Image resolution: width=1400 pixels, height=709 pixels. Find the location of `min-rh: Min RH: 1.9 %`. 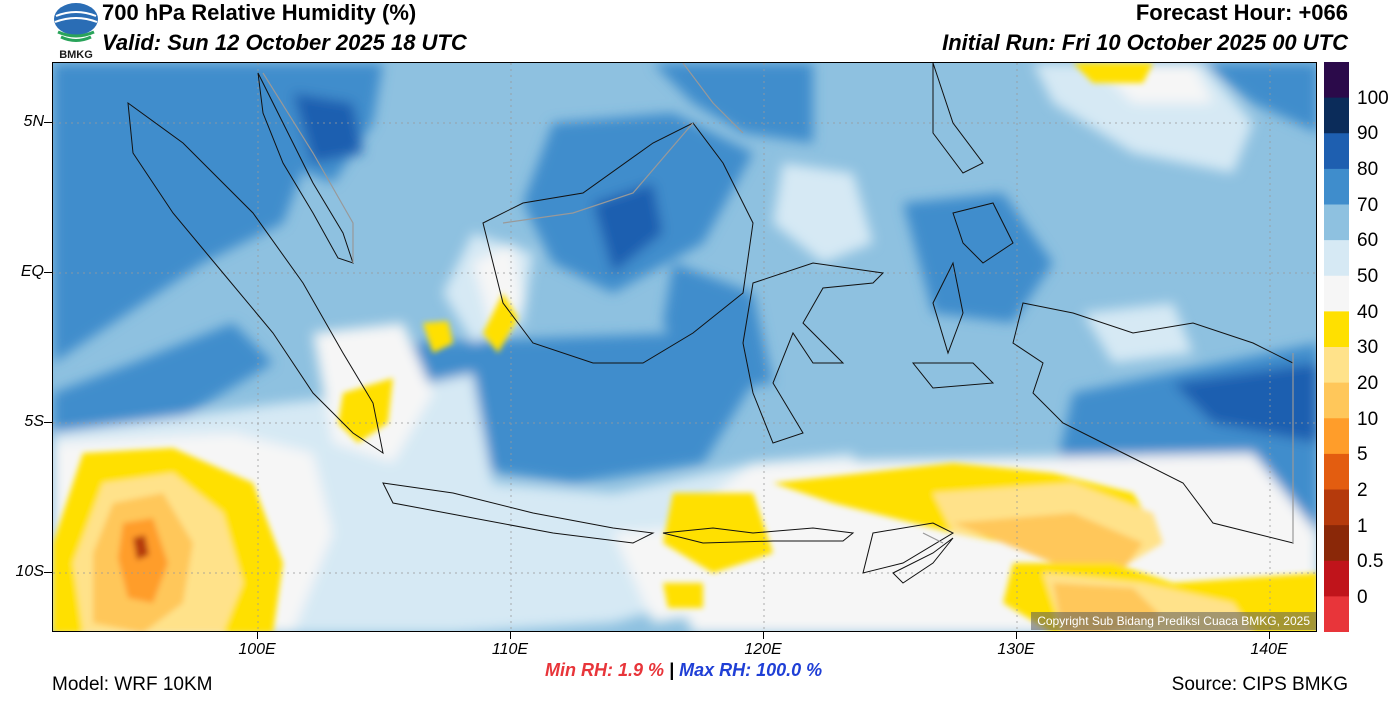

min-rh: Min RH: 1.9 % is located at coordinates (605, 670).